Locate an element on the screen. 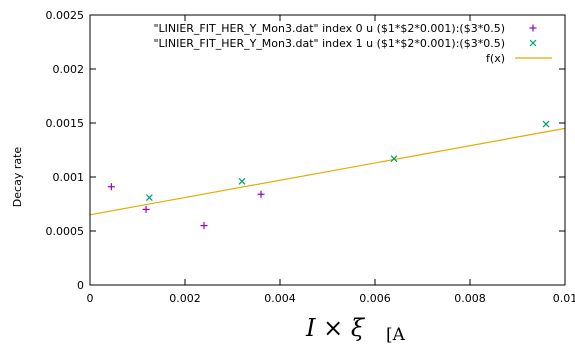 This screenshot has height=344, width=575. x-axis-label-unit: [A is located at coordinates (396, 334).